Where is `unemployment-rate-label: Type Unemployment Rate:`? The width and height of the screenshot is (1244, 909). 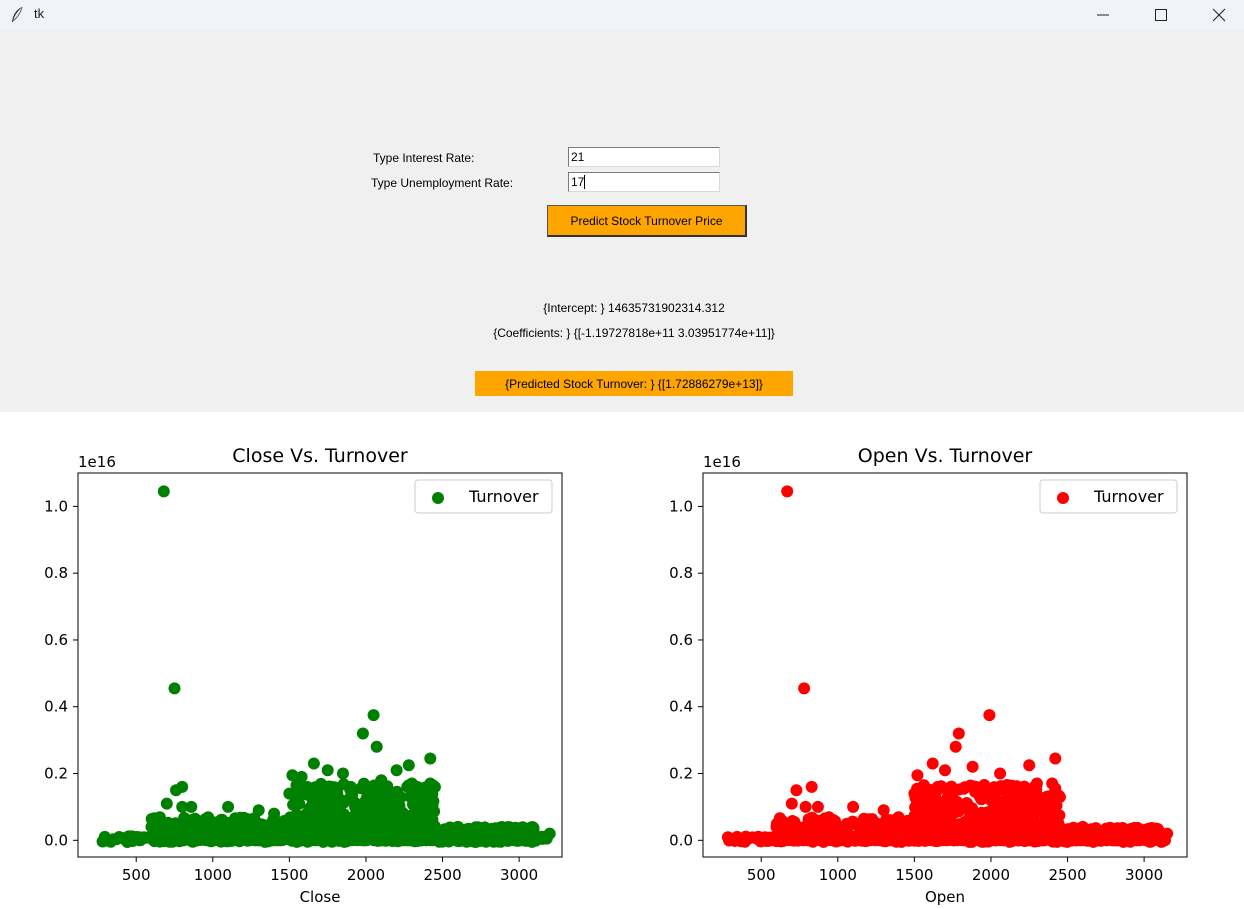
unemployment-rate-label: Type Unemployment Rate: is located at coordinates (442, 183).